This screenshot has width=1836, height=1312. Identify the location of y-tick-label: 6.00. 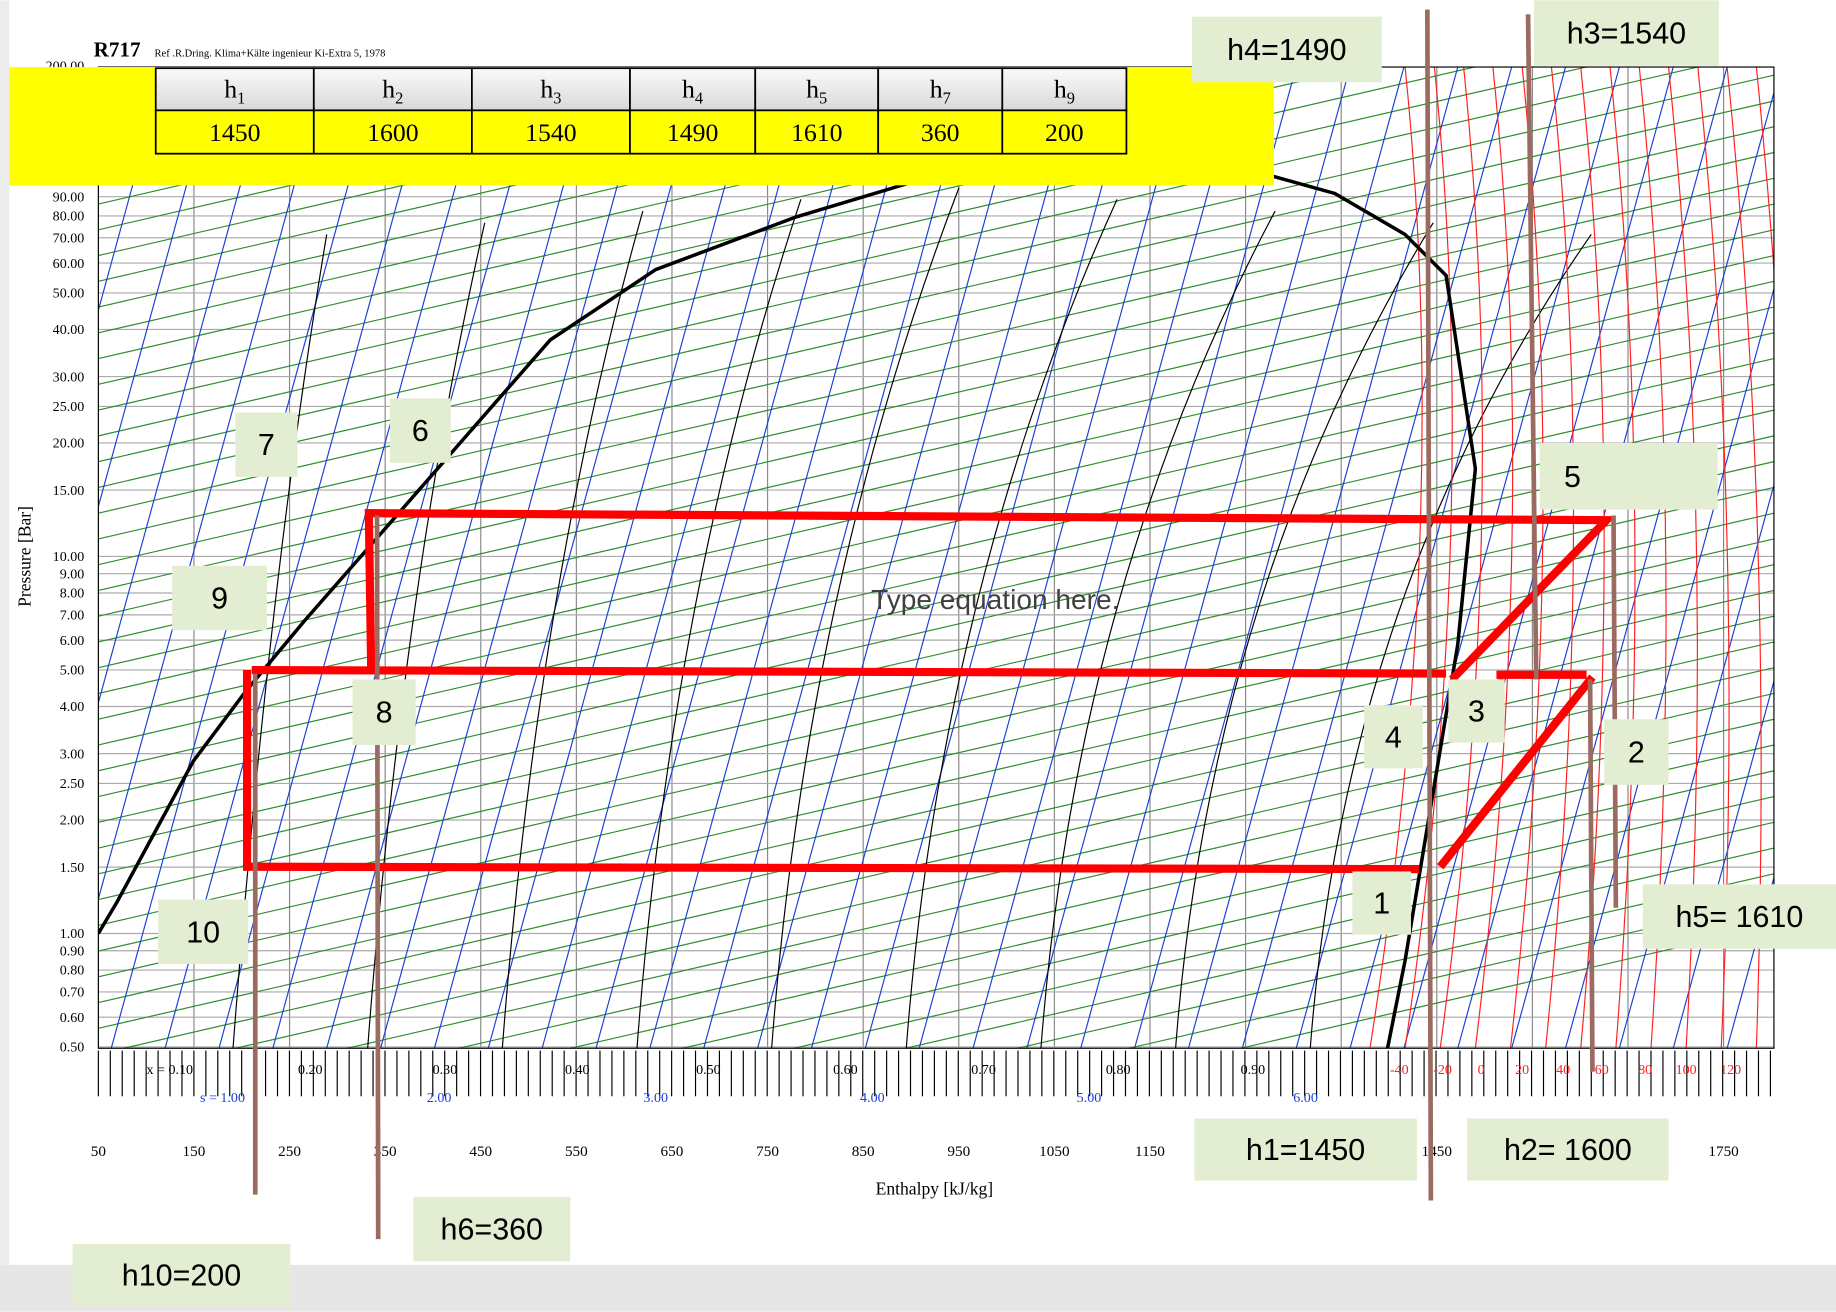
(72, 641).